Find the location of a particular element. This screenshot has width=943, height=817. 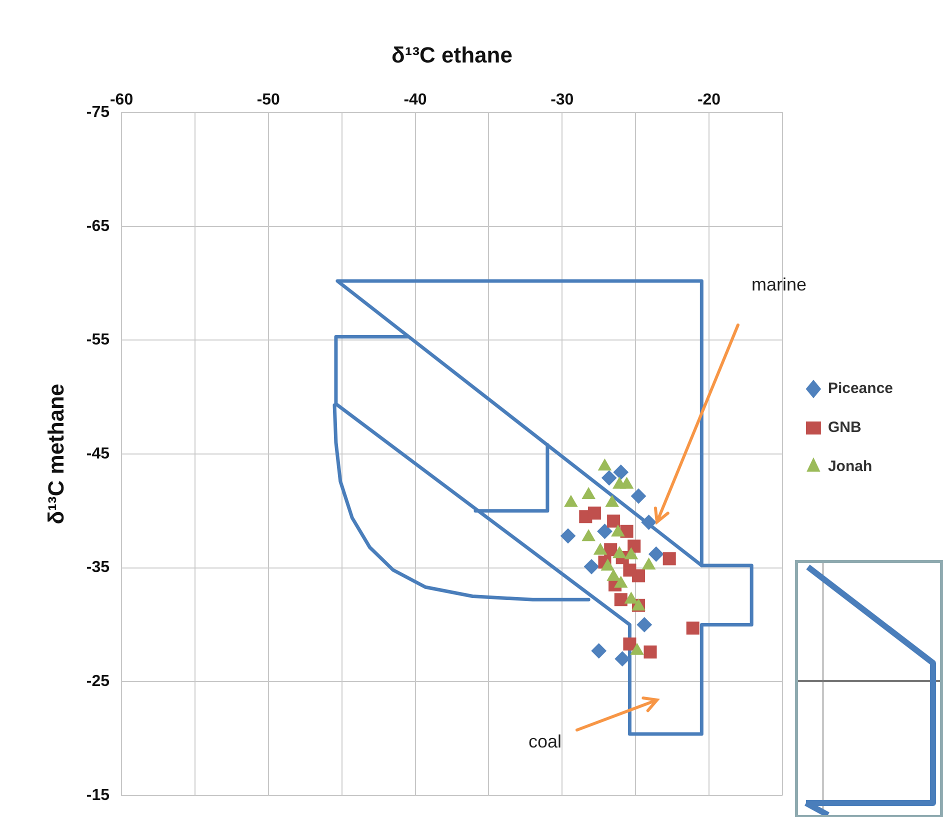

annotation: marine is located at coordinates (779, 285).